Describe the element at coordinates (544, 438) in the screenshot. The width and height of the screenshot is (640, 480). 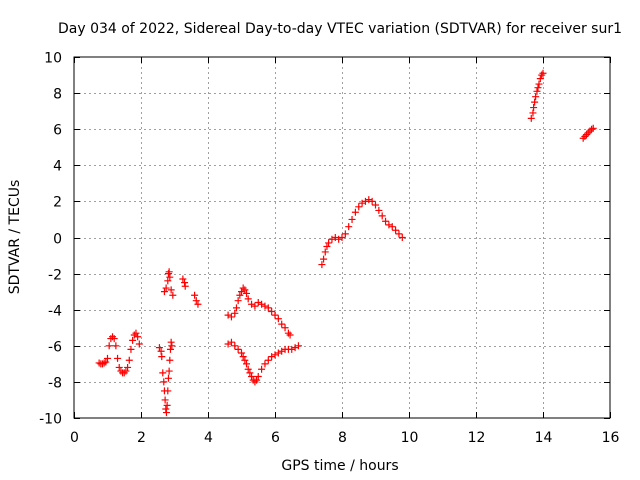
I see `x-tick-label: 14` at that location.